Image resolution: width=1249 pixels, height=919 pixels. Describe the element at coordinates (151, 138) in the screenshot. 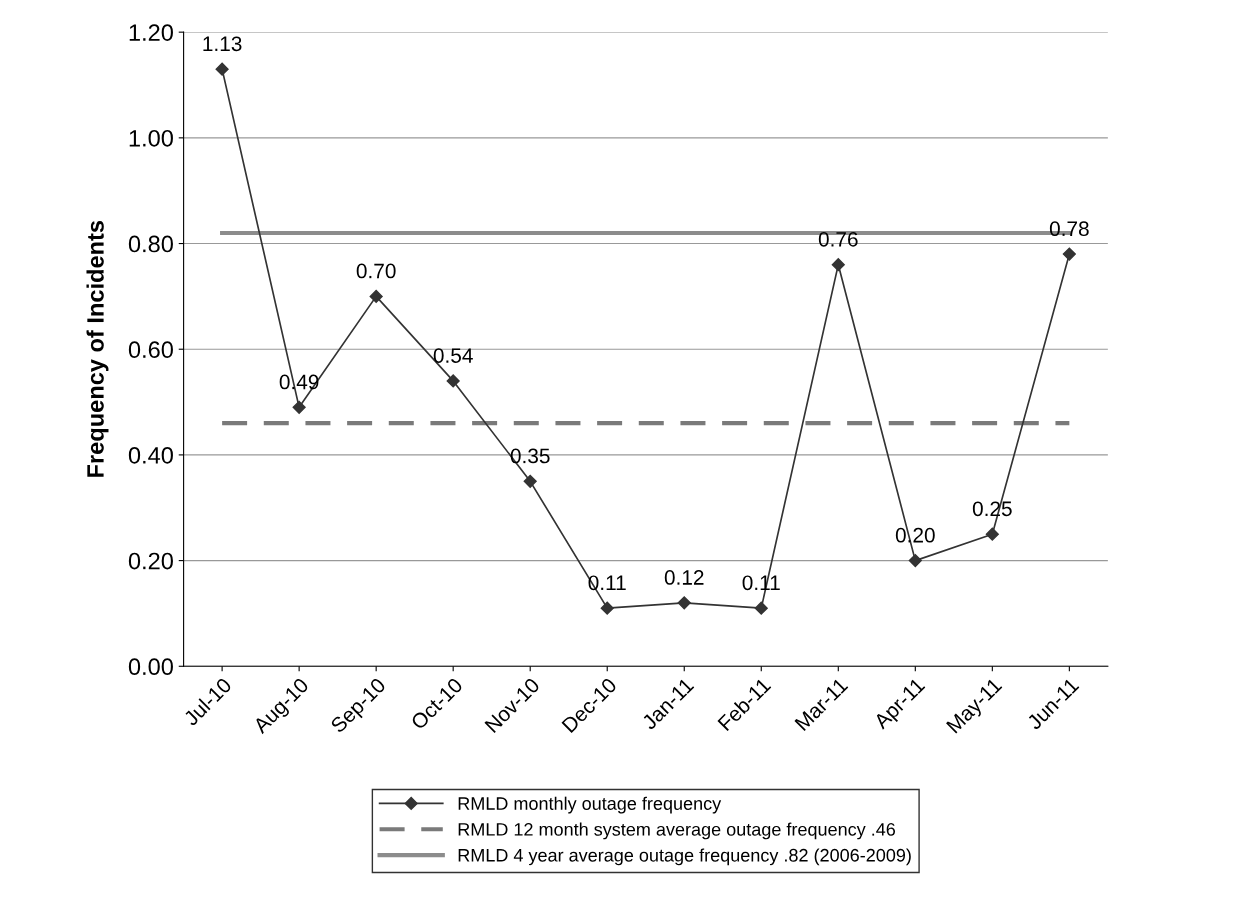

I see `y-tick-label: 1.00` at that location.